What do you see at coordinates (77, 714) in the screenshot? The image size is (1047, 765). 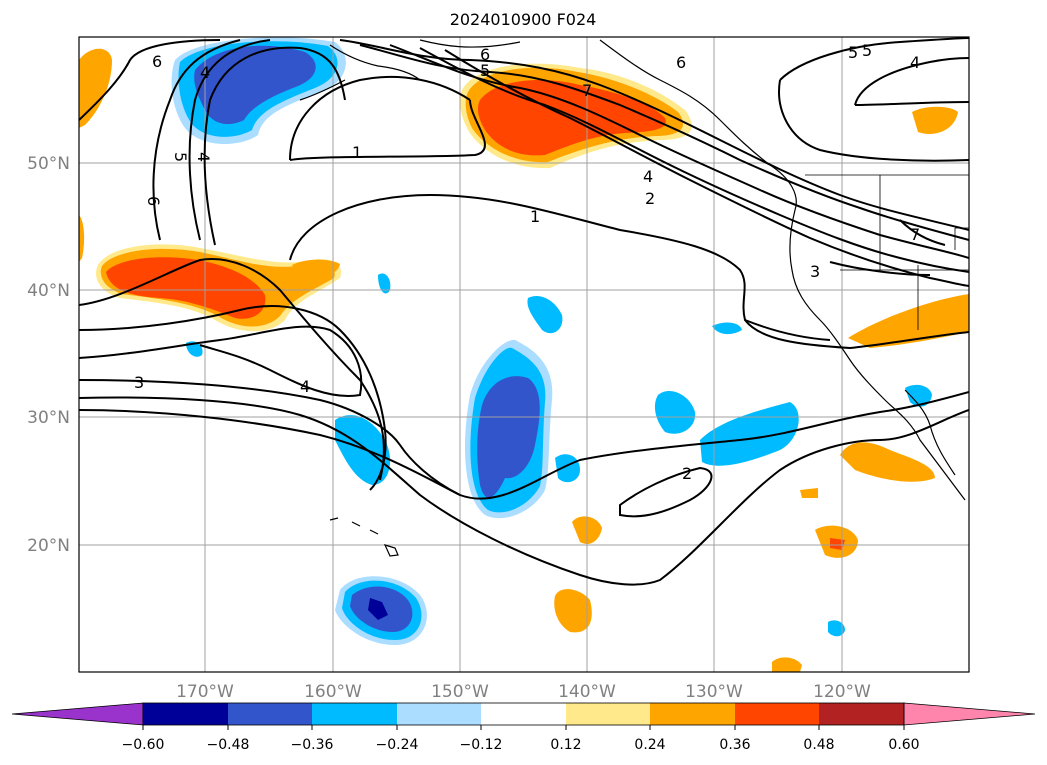 I see `colorbar-extend-left` at bounding box center [77, 714].